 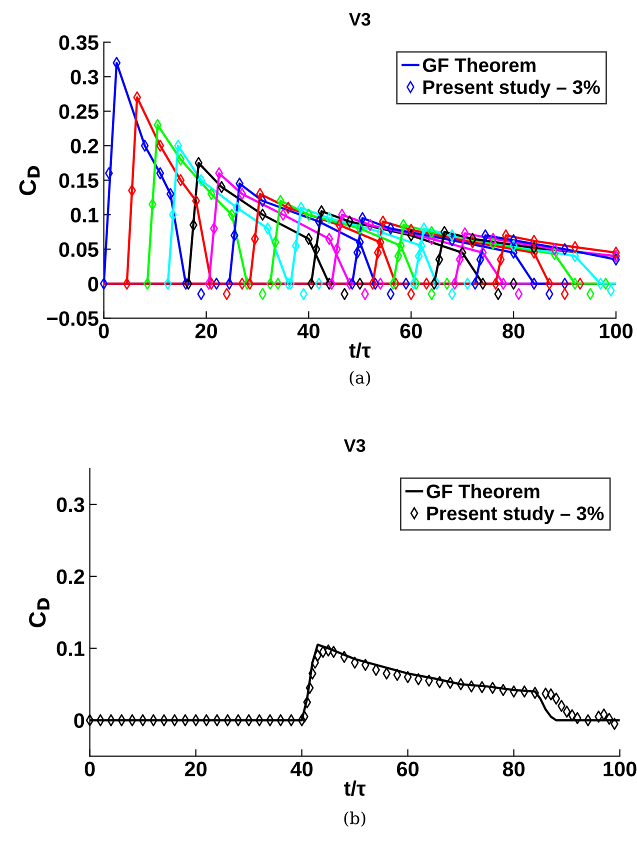 I want to click on text: (b), so click(x=355, y=819).